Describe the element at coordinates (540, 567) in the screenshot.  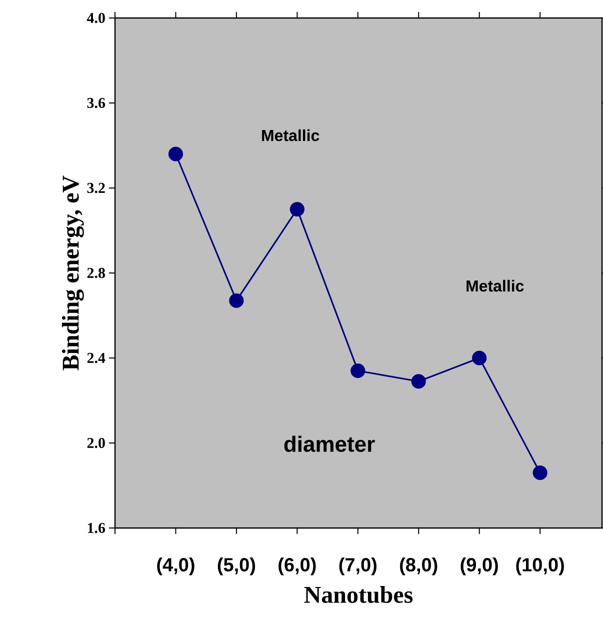
I see `x-tick-label: (10,0)` at that location.